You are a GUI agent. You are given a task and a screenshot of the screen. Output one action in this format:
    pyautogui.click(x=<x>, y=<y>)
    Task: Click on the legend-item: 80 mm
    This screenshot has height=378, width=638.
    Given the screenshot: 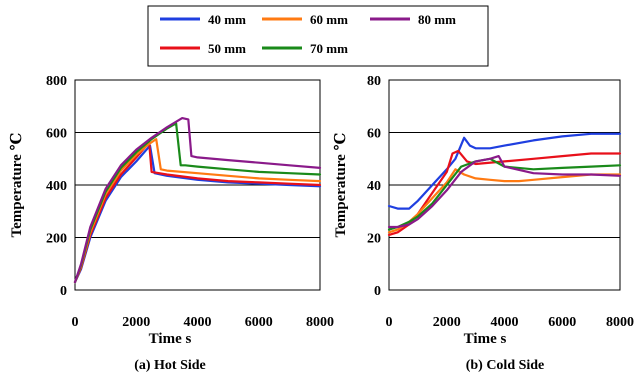 What is the action you would take?
    pyautogui.click(x=413, y=19)
    